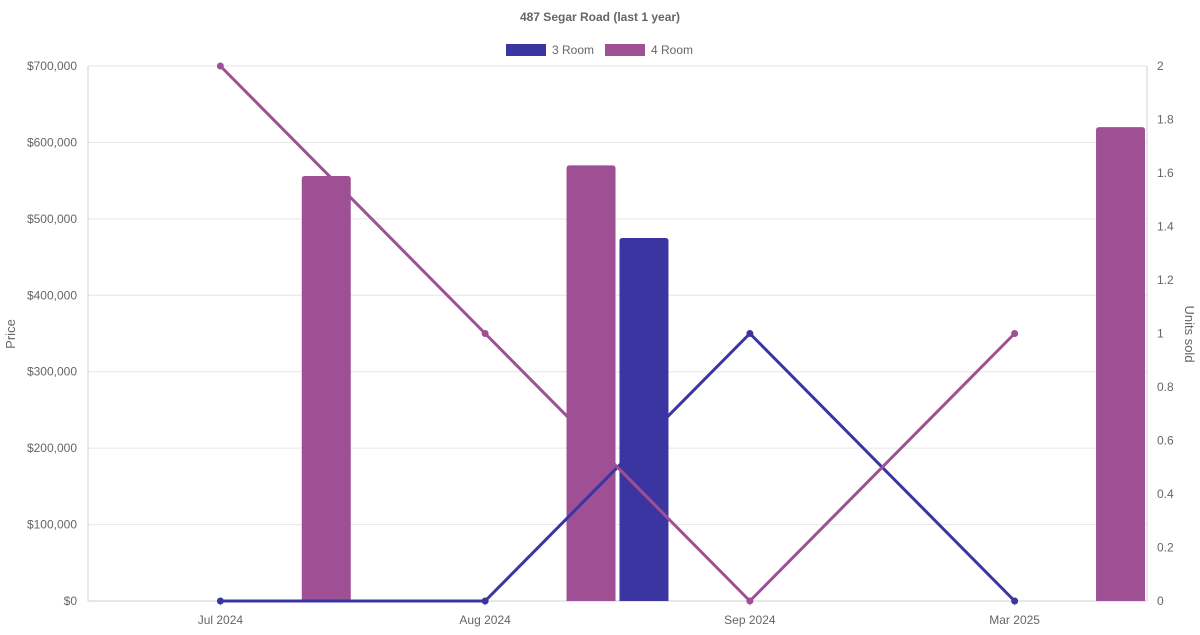 The image size is (1200, 635). Describe the element at coordinates (1165, 494) in the screenshot. I see `y-right-tick-label: 0.4` at that location.